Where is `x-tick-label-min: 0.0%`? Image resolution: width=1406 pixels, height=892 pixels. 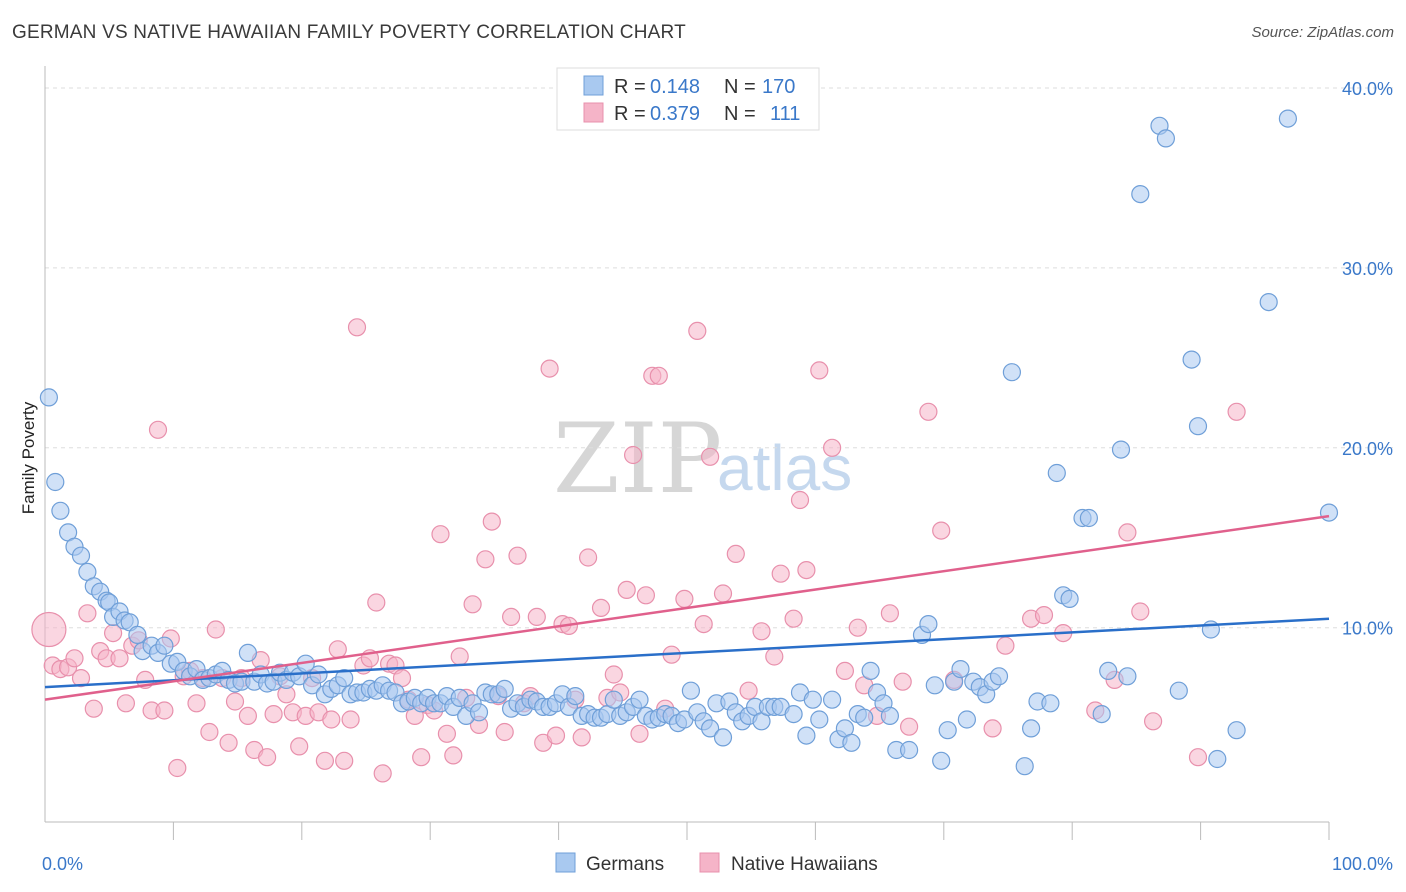
x-tick-label-min: 0.0% is located at coordinates (62, 864).